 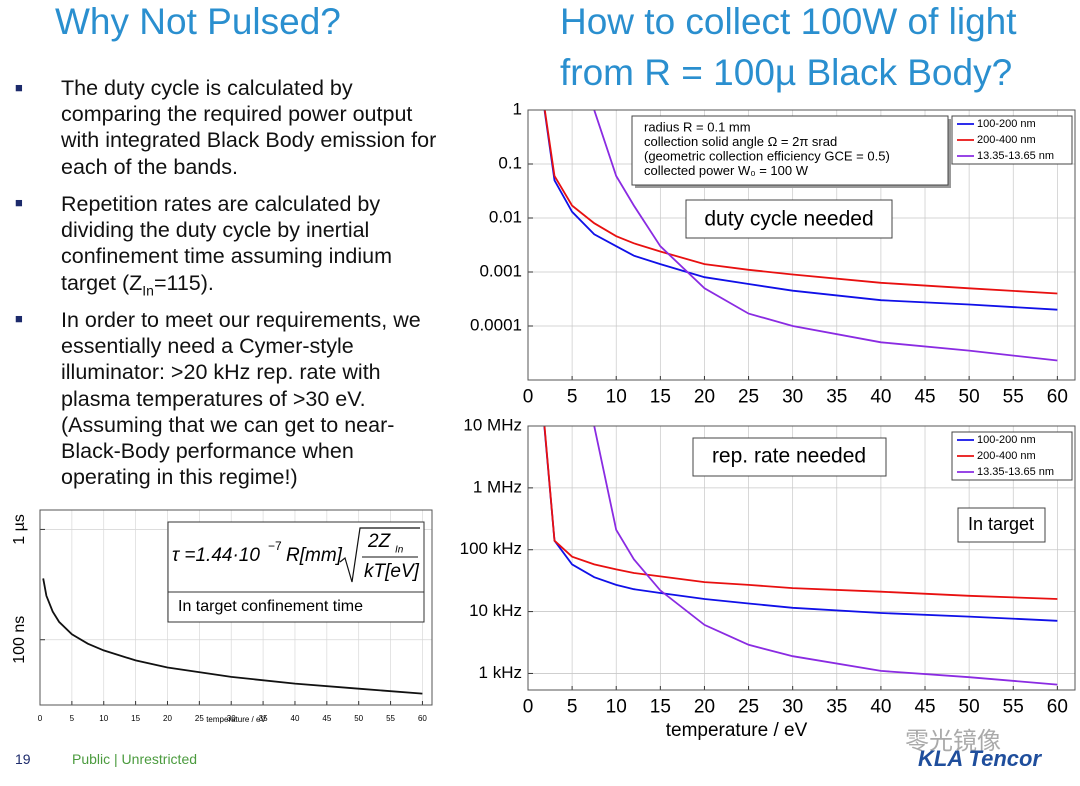 What do you see at coordinates (379, 541) in the screenshot?
I see `formula-text: 2Z` at bounding box center [379, 541].